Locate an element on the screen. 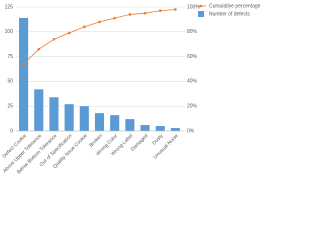 The image size is (320, 240). y-tick-label: 100 is located at coordinates (9, 32).